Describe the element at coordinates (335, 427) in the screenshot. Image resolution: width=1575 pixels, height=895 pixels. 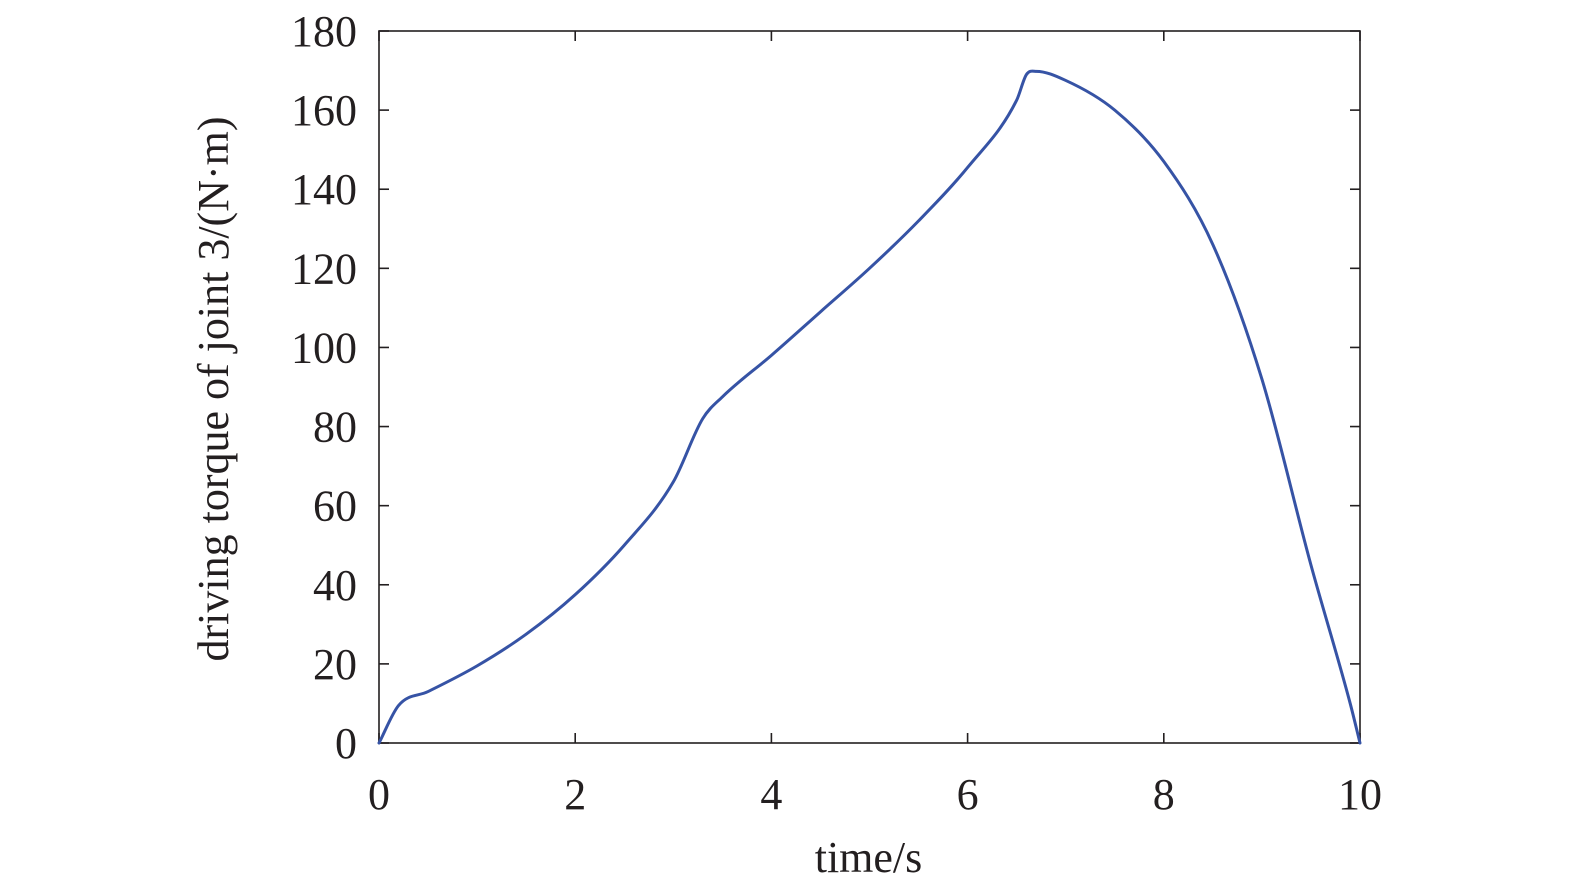
I see `y-tick-label: 80` at that location.